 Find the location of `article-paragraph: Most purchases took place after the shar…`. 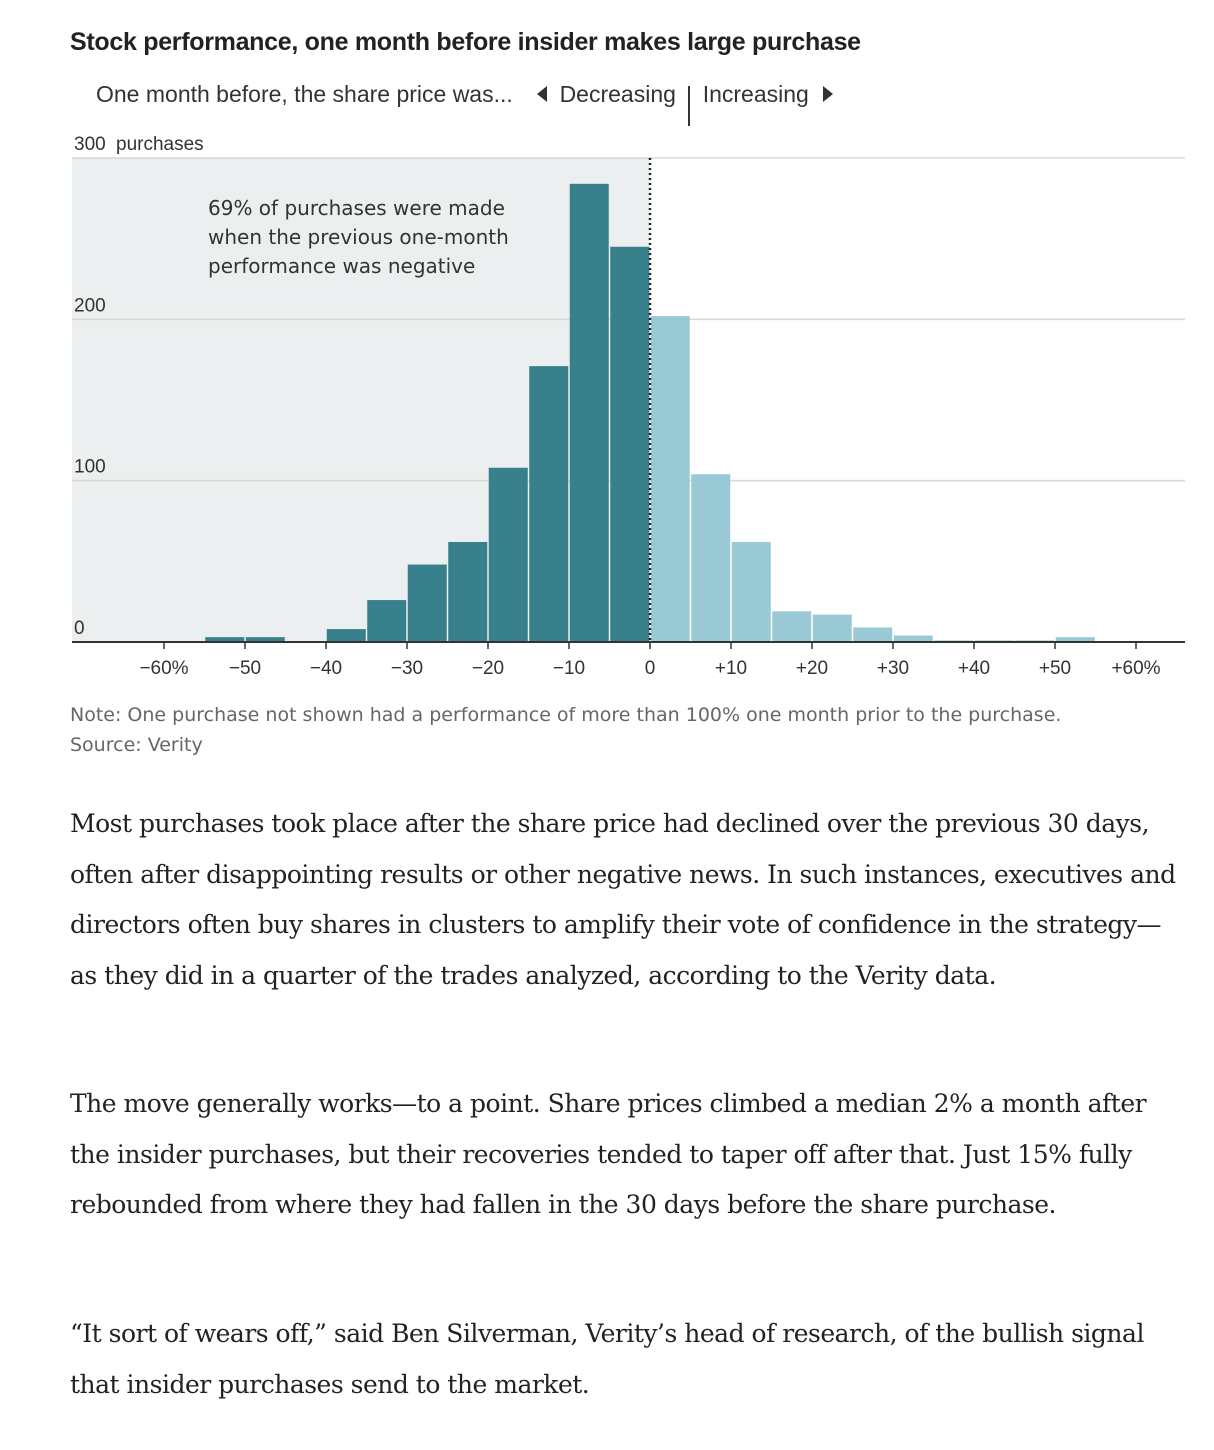

article-paragraph: Most purchases took place after the shar… is located at coordinates (623, 899).